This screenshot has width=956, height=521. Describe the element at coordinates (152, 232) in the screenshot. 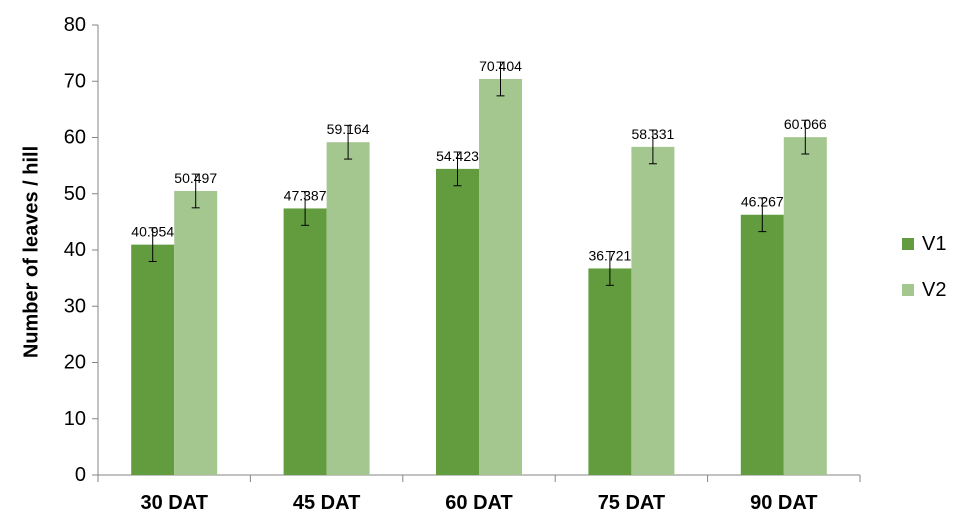

I see `data-label: 40.954` at that location.